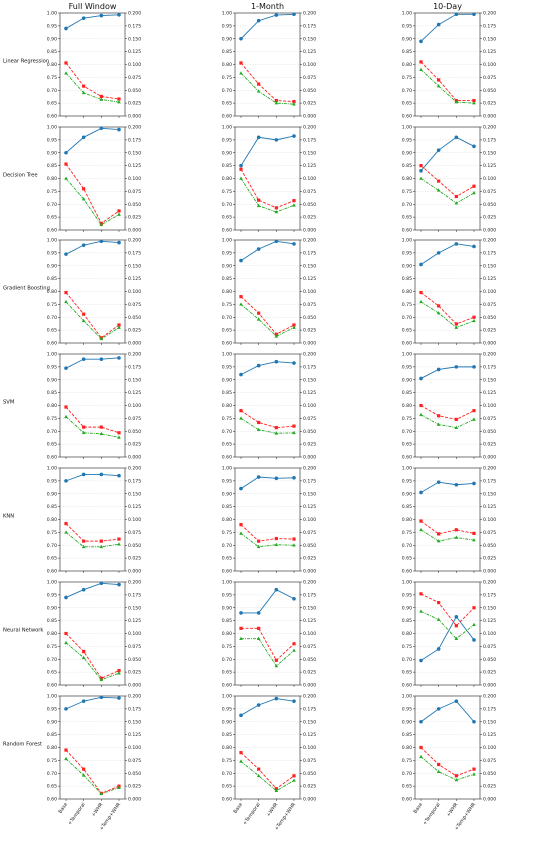  Describe the element at coordinates (489, 104) in the screenshot. I see `right-tick-label: 0.025` at that location.